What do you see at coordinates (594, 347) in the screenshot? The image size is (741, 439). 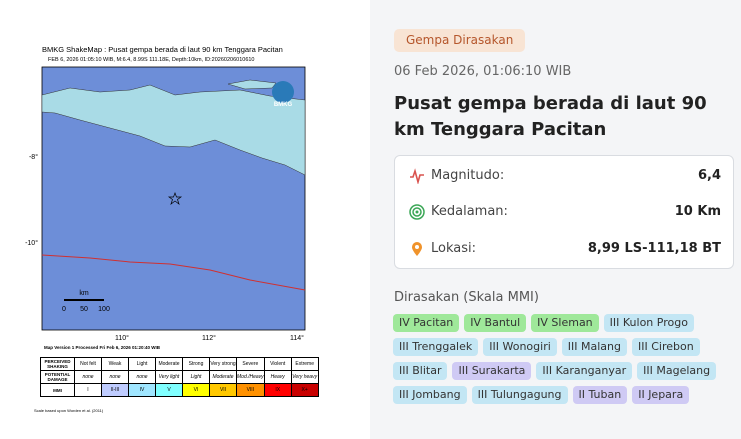 I see `mmi-tag: III Malang` at bounding box center [594, 347].